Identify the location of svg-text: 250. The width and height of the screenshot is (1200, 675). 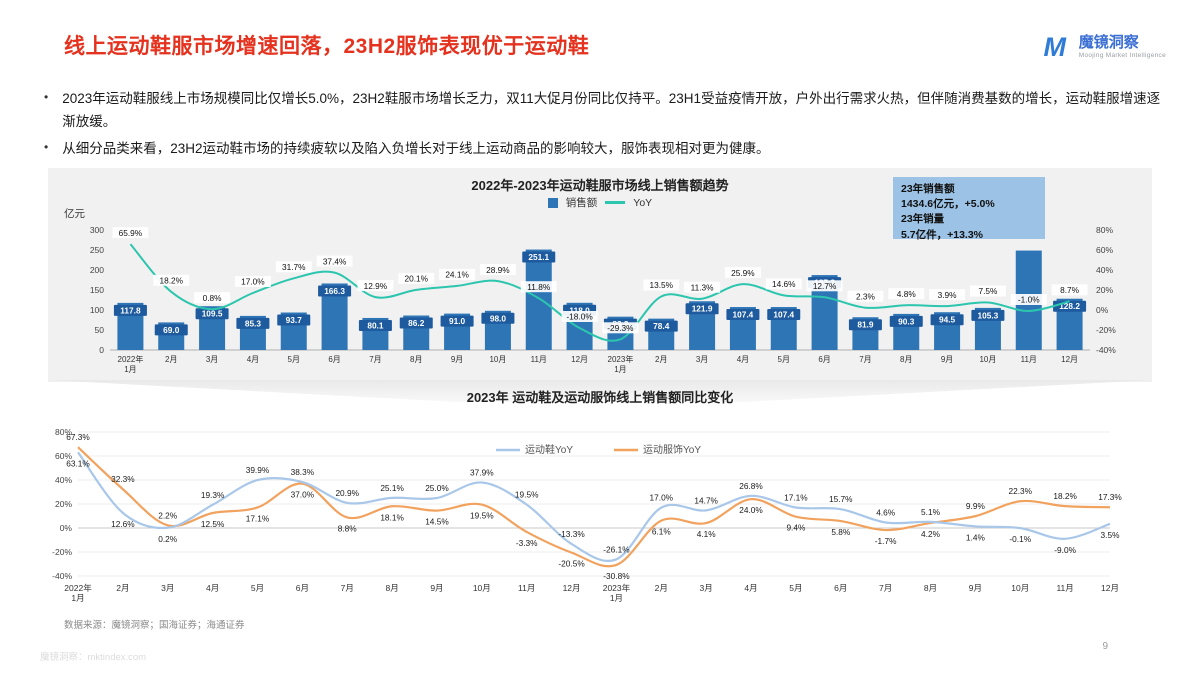
(97, 250).